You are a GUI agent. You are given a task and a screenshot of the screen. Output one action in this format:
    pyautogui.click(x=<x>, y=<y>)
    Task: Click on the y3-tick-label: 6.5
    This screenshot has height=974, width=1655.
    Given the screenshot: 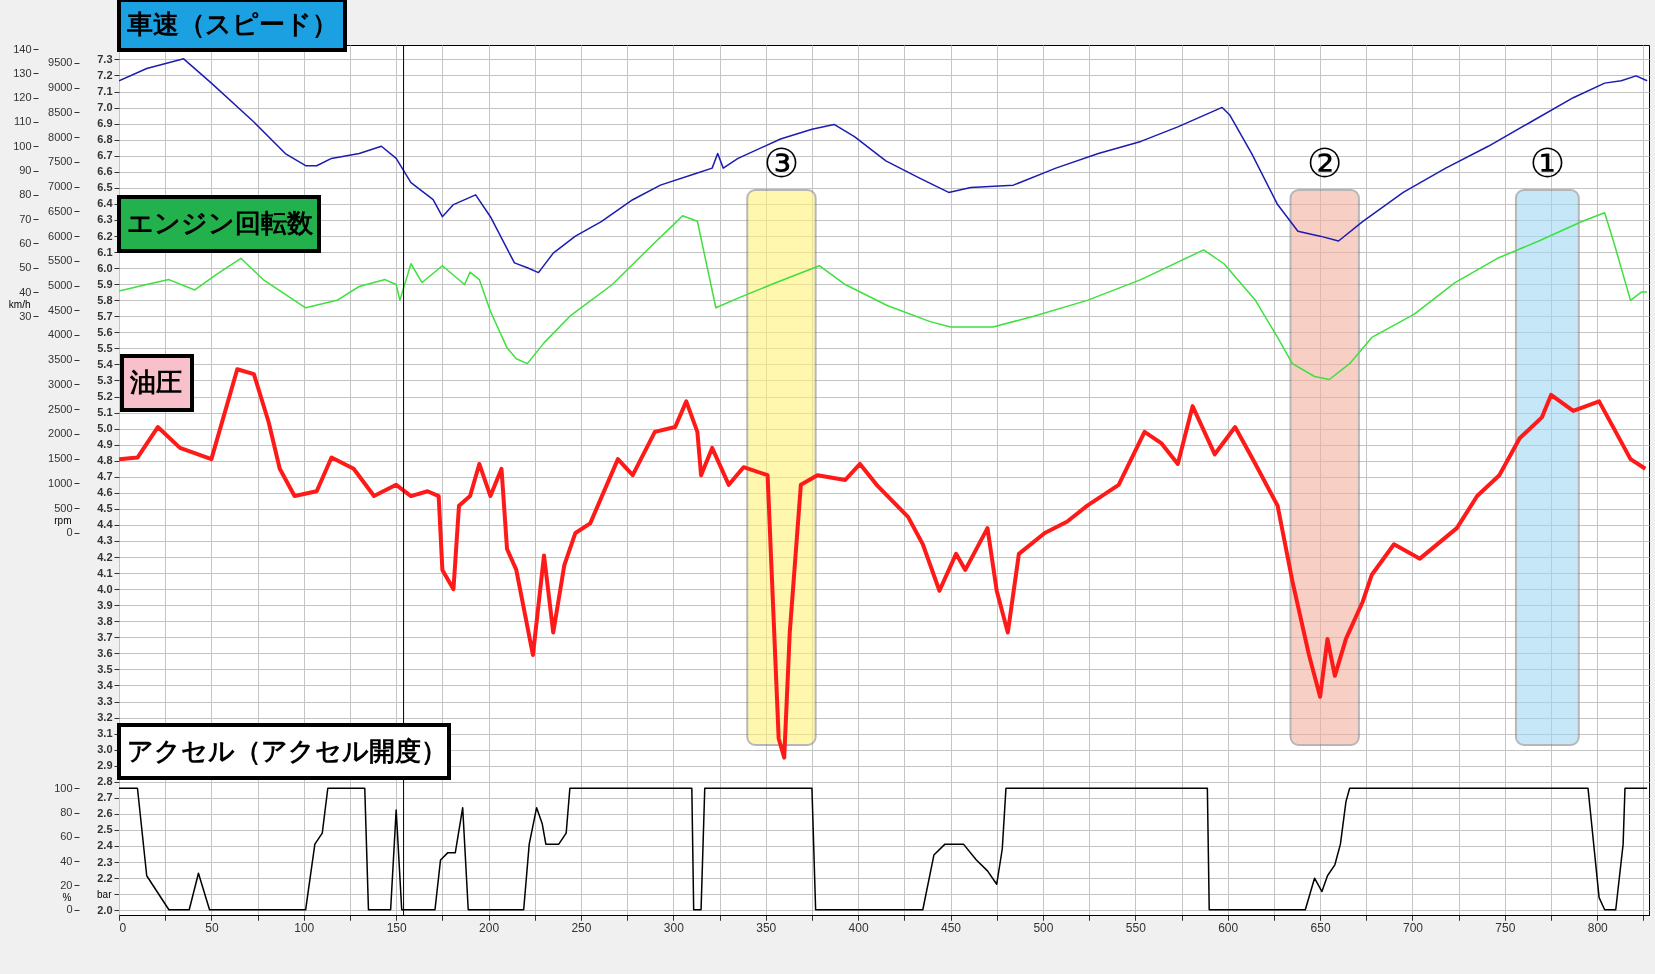 What is the action you would take?
    pyautogui.click(x=105, y=187)
    